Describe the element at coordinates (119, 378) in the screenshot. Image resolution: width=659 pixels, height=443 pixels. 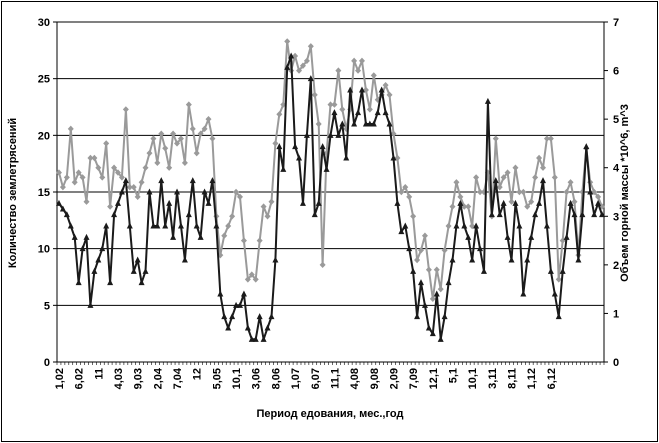
I see `x-tick-label: 4,03` at that location.